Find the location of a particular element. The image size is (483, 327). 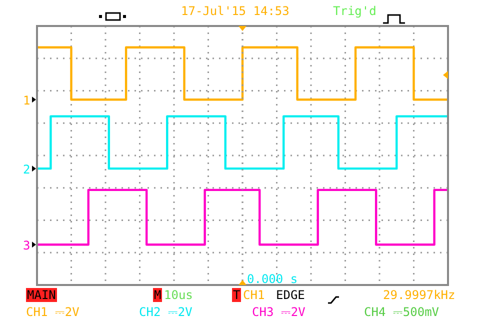

text: CH4 ⎓500mV is located at coordinates (402, 312).